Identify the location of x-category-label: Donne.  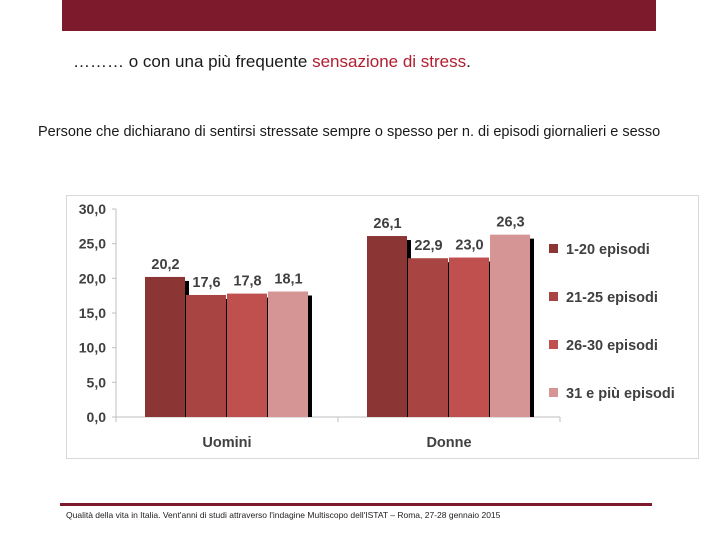
(448, 443).